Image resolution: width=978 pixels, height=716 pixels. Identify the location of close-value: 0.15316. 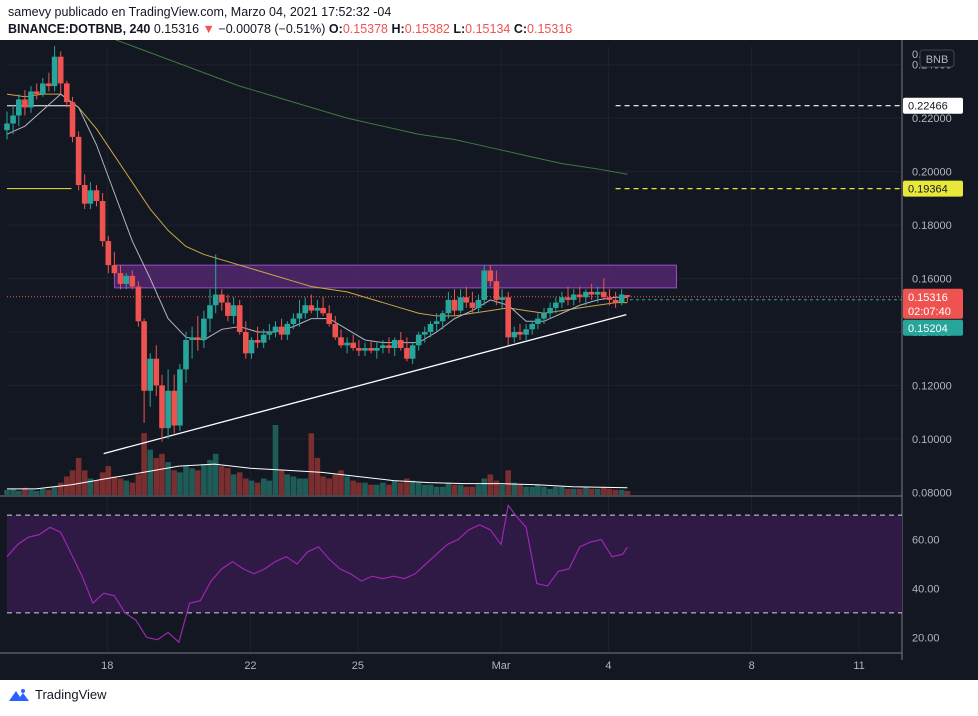
(550, 29).